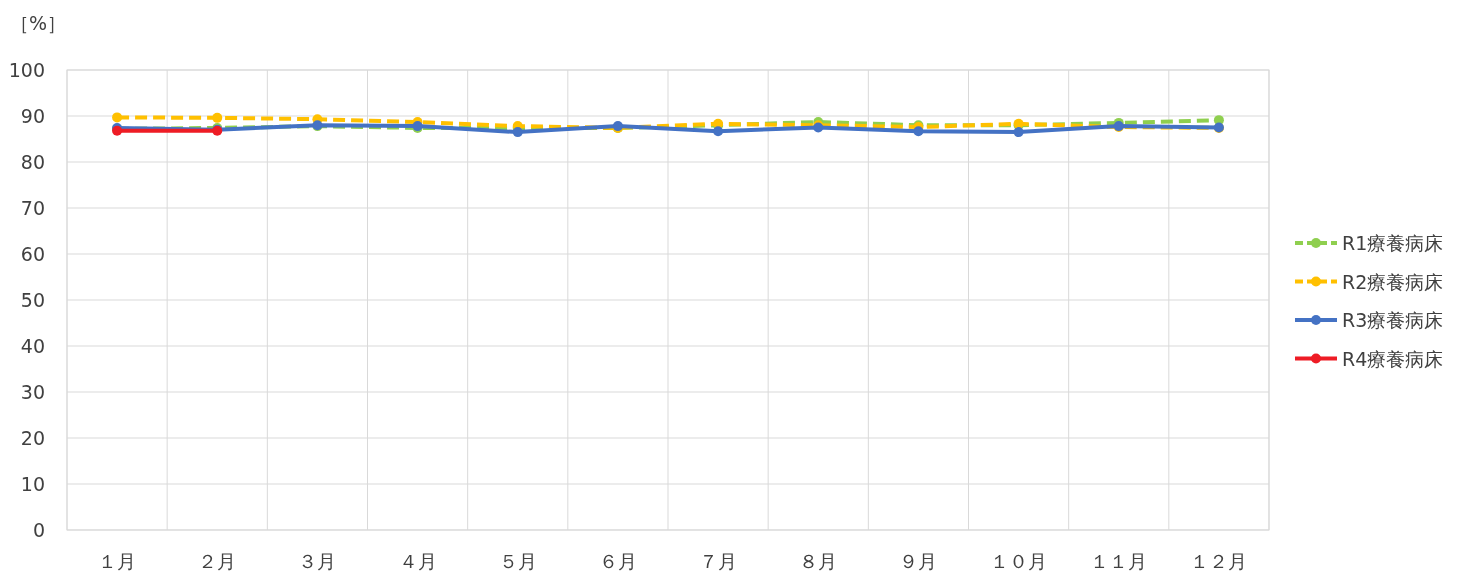 The image size is (1461, 574). What do you see at coordinates (1393, 320) in the screenshot?
I see `legend-label: R3療養病床` at bounding box center [1393, 320].